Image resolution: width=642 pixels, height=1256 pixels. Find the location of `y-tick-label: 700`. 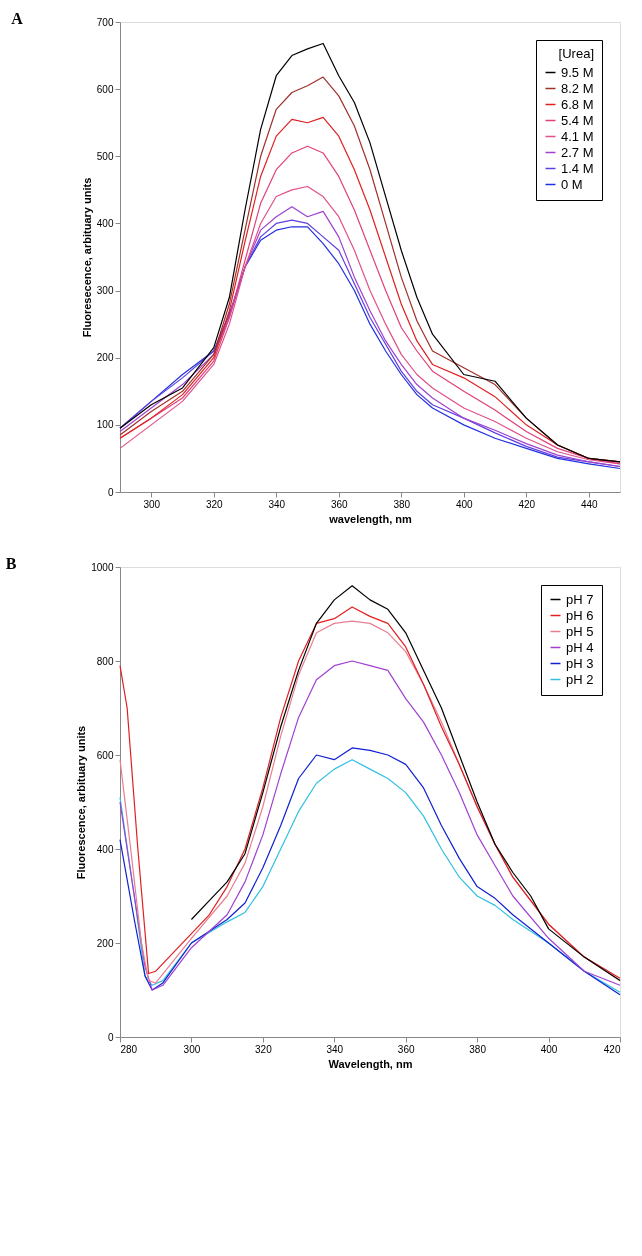

y-tick-label: 700 is located at coordinates (105, 22).